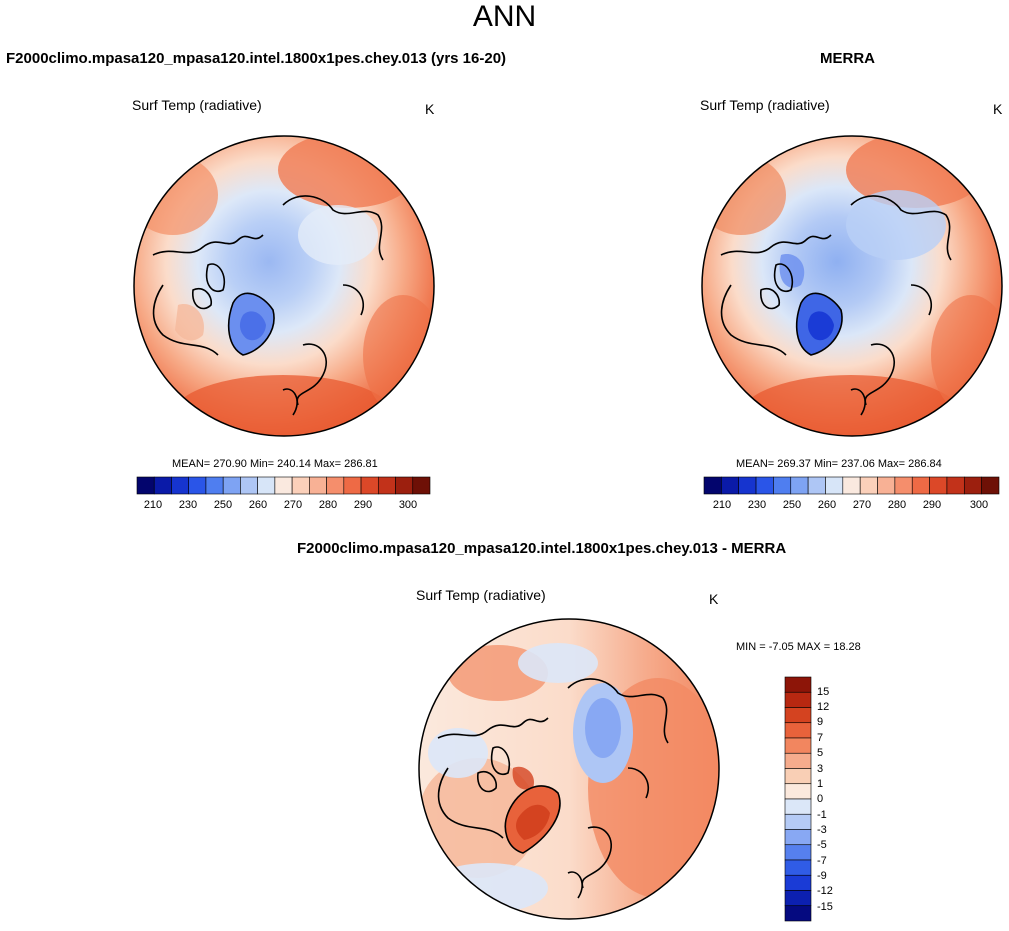 The height and width of the screenshot is (931, 1009). I want to click on left-units-label: K, so click(430, 109).